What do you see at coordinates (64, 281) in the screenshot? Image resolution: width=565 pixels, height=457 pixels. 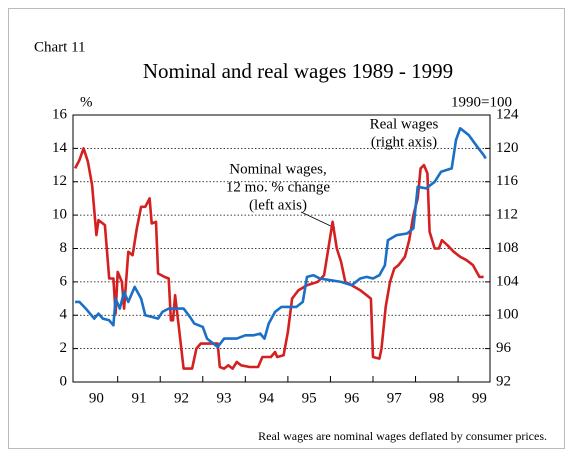 I see `y-tick-label: 6` at bounding box center [64, 281].